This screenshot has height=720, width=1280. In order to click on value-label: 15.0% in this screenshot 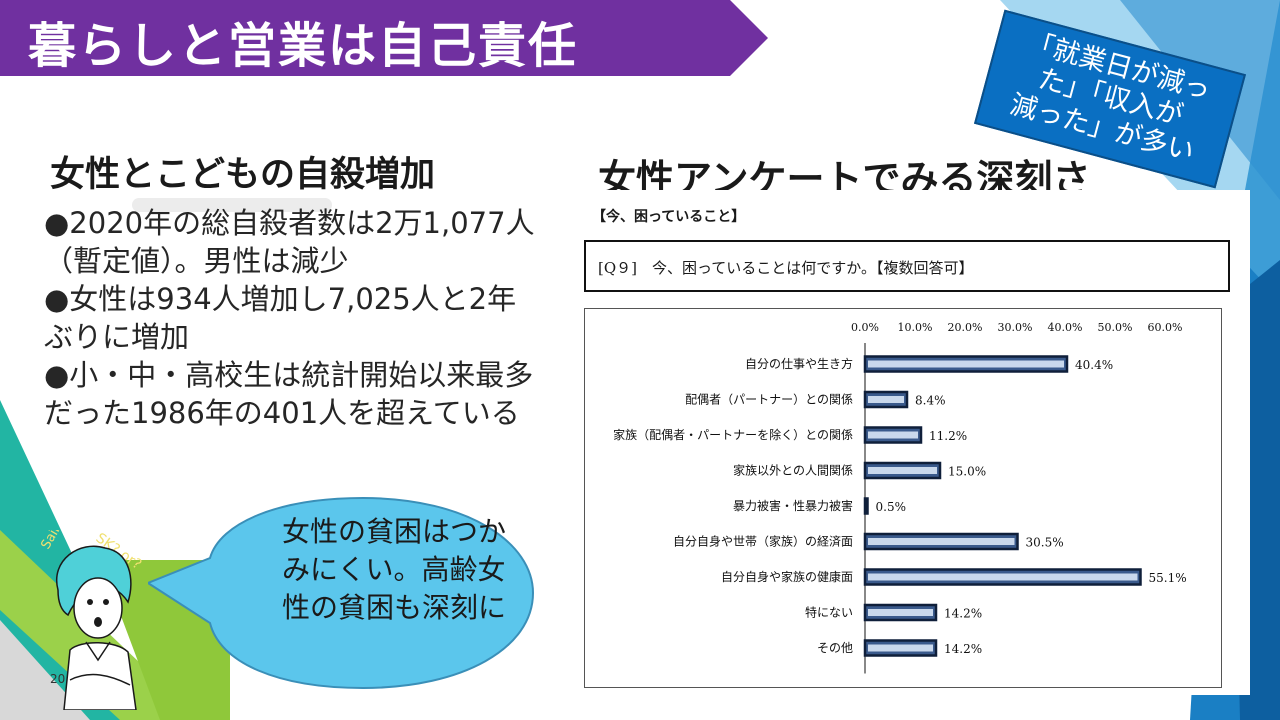, I will do `click(967, 472)`.